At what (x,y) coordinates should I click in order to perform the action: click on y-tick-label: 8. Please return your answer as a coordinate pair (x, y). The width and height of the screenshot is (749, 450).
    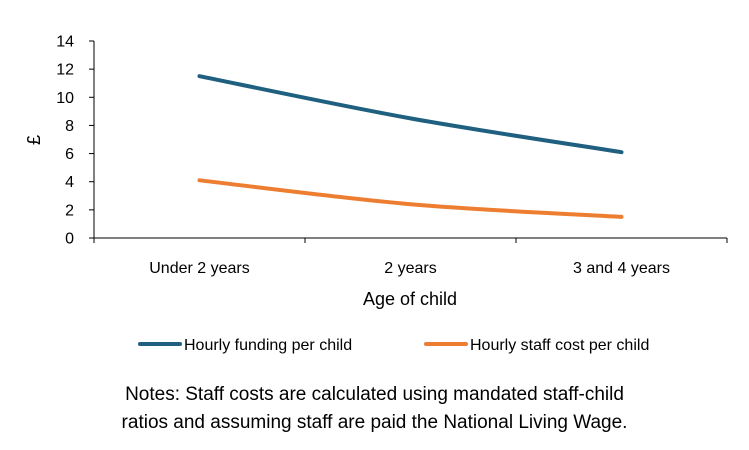
    Looking at the image, I should click on (69, 126).